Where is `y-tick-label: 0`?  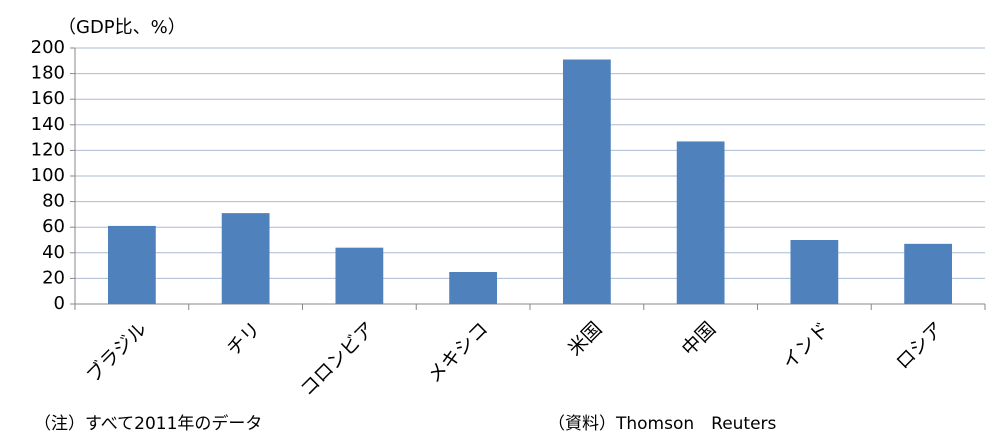
y-tick-label: 0 is located at coordinates (59, 303).